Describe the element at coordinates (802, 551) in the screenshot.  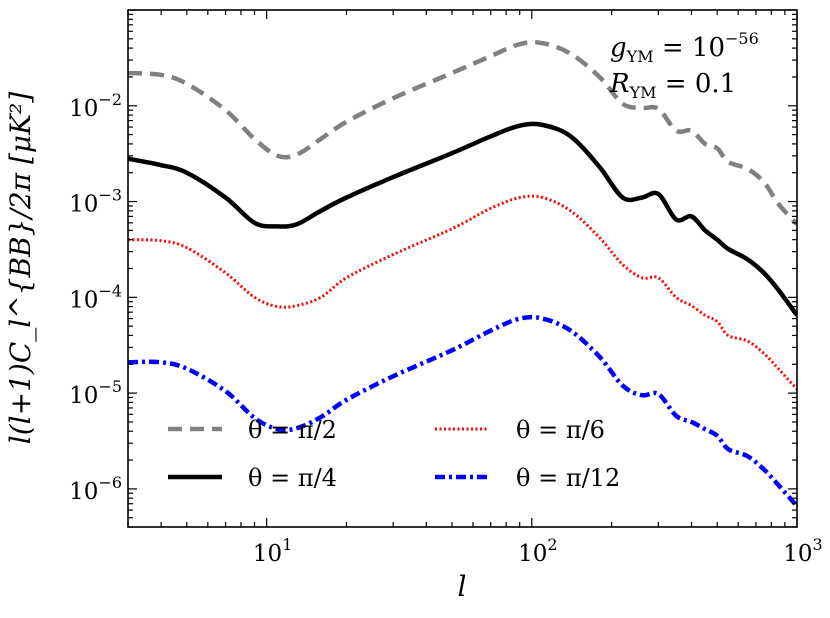
I see `x-tick-label: 10³` at that location.